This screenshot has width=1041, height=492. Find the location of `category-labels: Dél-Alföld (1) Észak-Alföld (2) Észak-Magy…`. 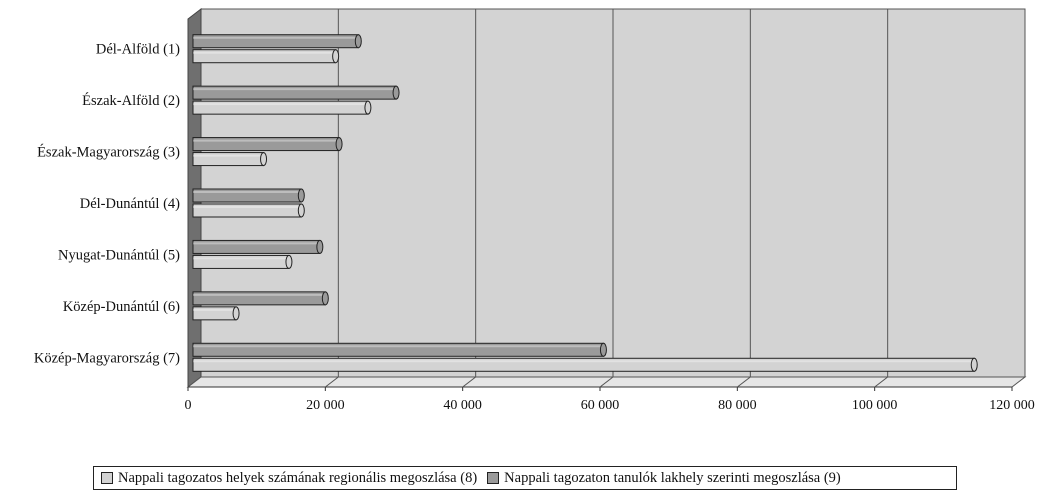

category-labels: Dél-Alföld (1) Észak-Alföld (2) Észak-Magy… is located at coordinates (107, 204).